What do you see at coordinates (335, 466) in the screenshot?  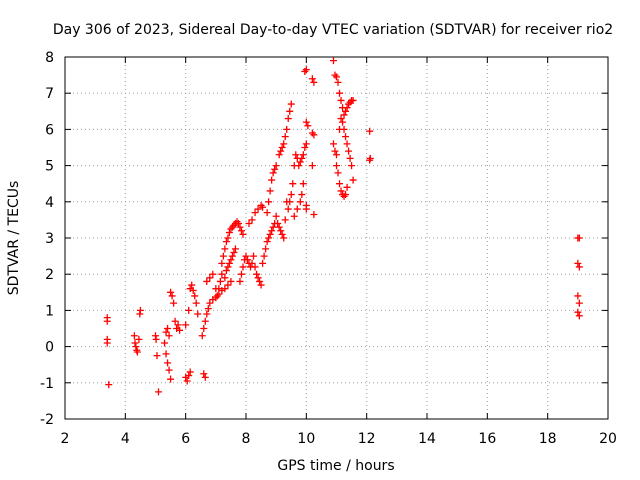 I see `x-axis-label: GPS time / hours` at bounding box center [335, 466].